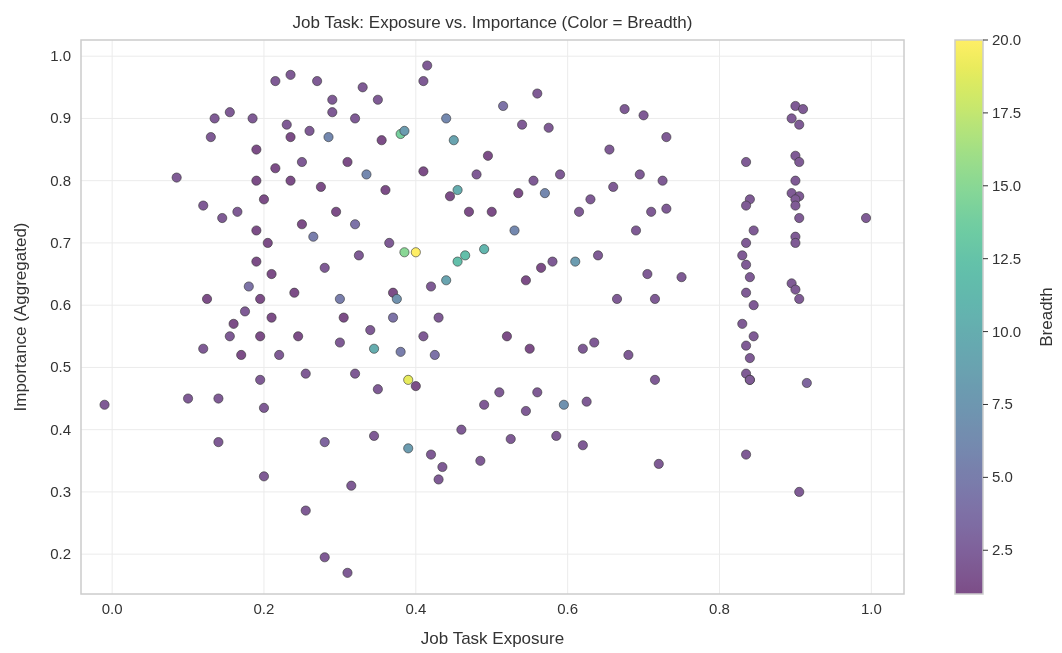  Describe the element at coordinates (1002, 404) in the screenshot. I see `color-bar-label: 7.5` at that location.